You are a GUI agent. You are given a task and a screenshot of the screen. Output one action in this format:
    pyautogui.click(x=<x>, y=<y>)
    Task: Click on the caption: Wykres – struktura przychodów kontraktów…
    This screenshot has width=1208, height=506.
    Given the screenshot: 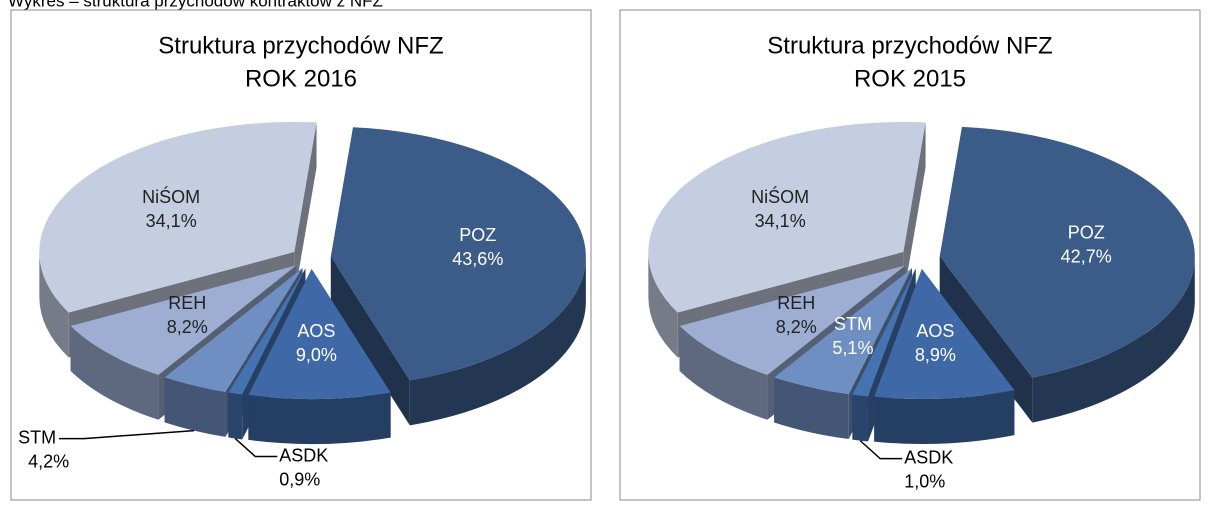 What is the action you would take?
    pyautogui.click(x=195, y=5)
    